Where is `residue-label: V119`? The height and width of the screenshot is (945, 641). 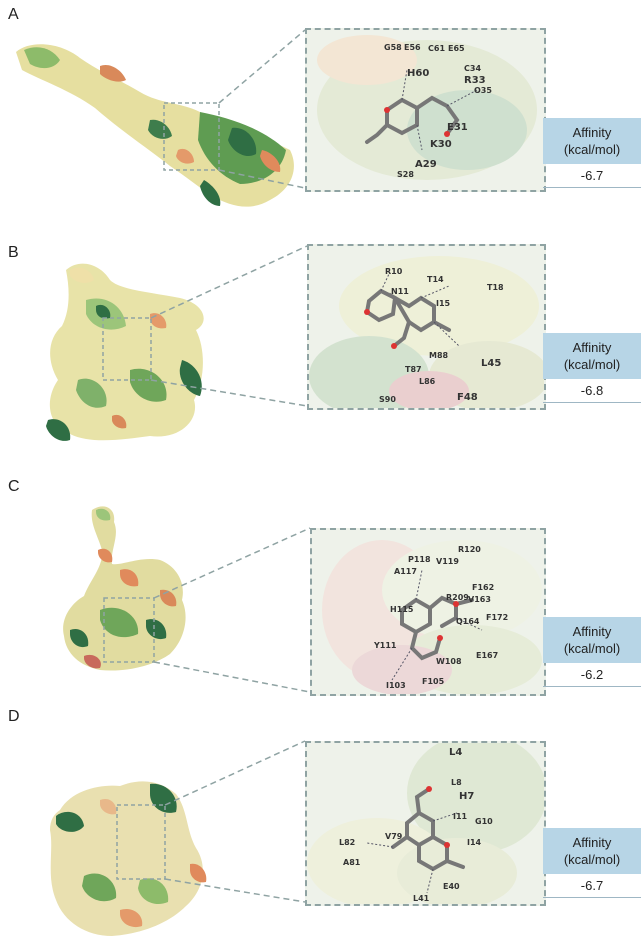 residue-label: V119 is located at coordinates (447, 561).